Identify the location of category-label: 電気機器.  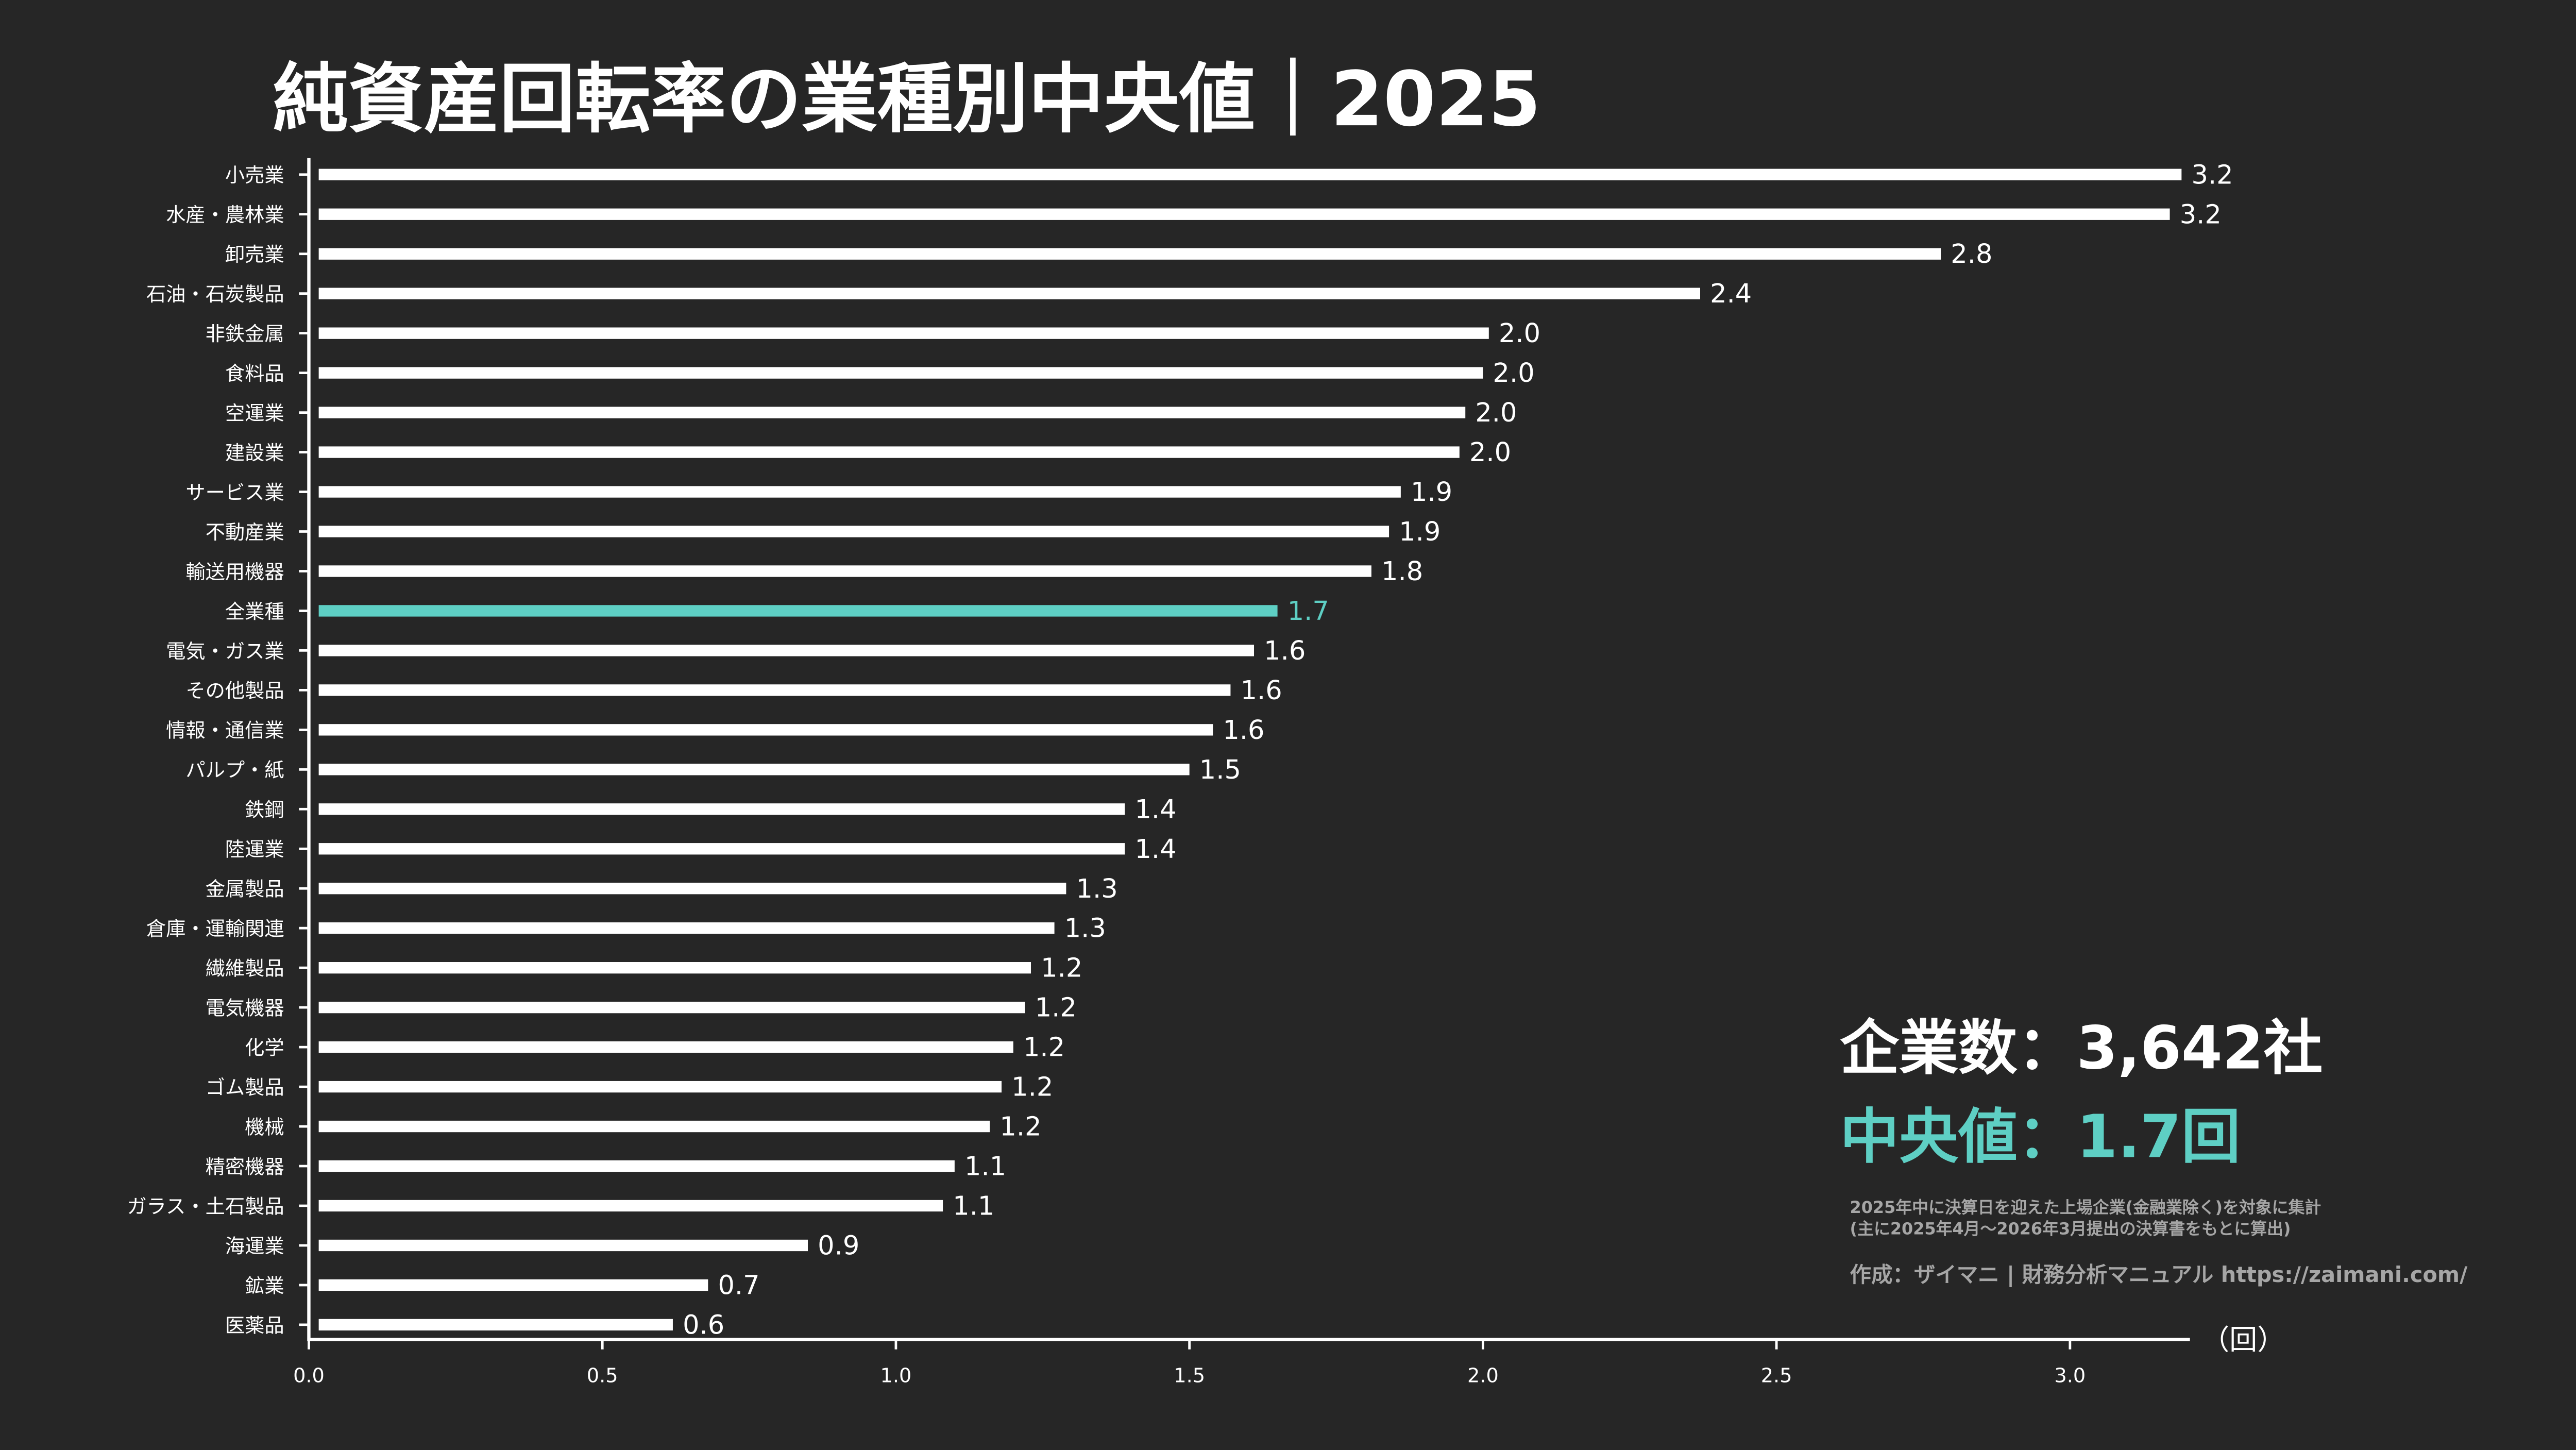
(245, 1009).